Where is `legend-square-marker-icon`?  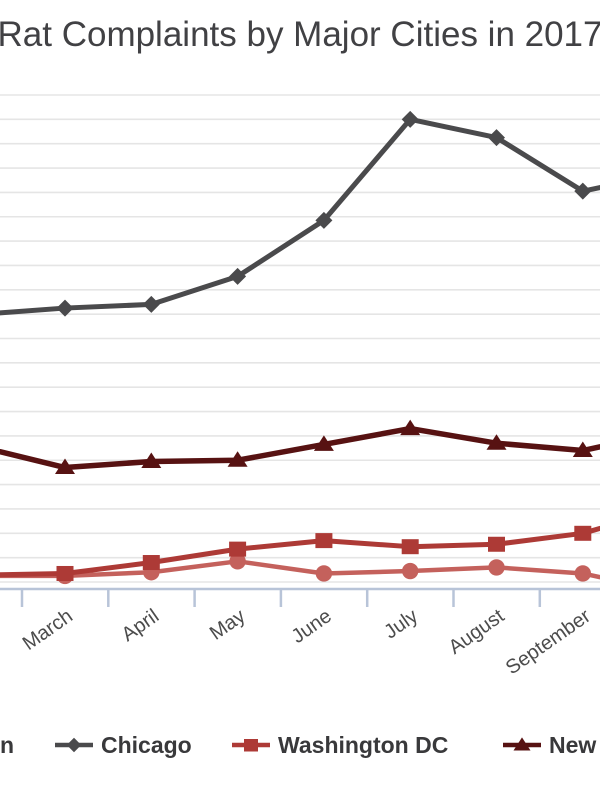 legend-square-marker-icon is located at coordinates (251, 745).